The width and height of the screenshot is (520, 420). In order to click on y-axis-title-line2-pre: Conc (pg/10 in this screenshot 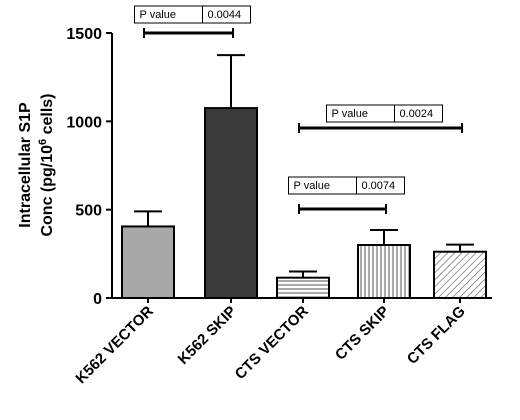, I will do `click(47, 191)`.